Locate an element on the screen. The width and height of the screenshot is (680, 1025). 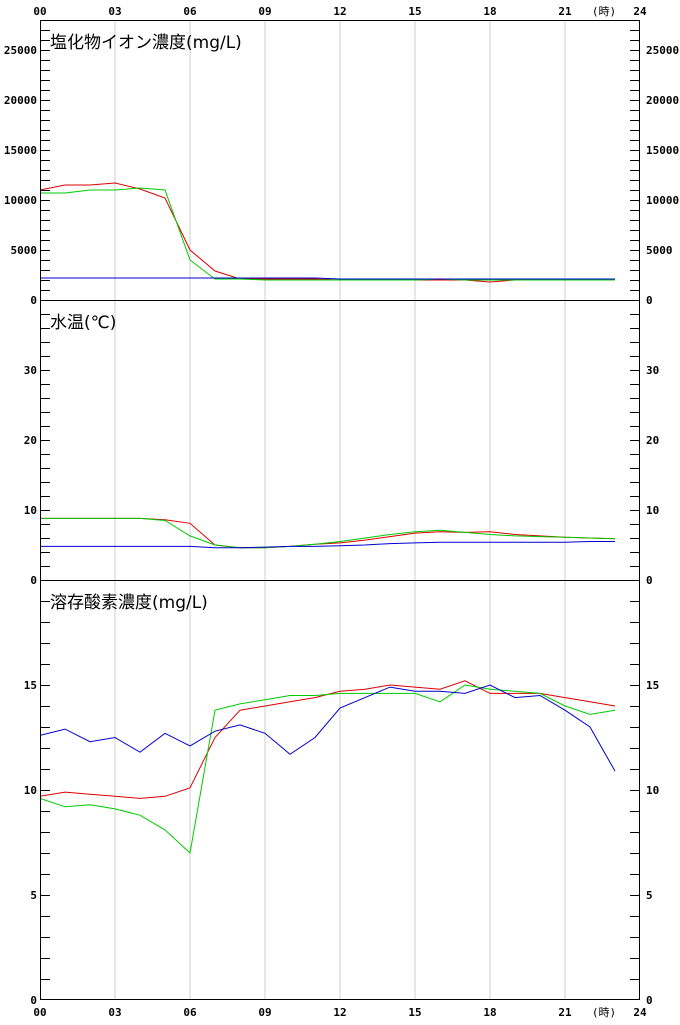
y-tick-label-right: 15000 is located at coordinates (662, 150).